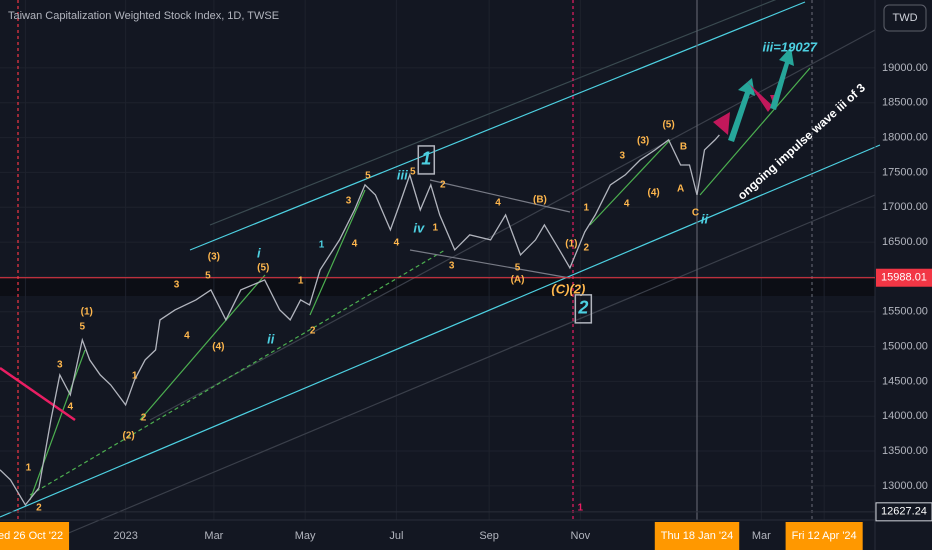 This screenshot has height=550, width=932. What do you see at coordinates (125, 536) in the screenshot?
I see `x-tick-label: 2023` at bounding box center [125, 536].